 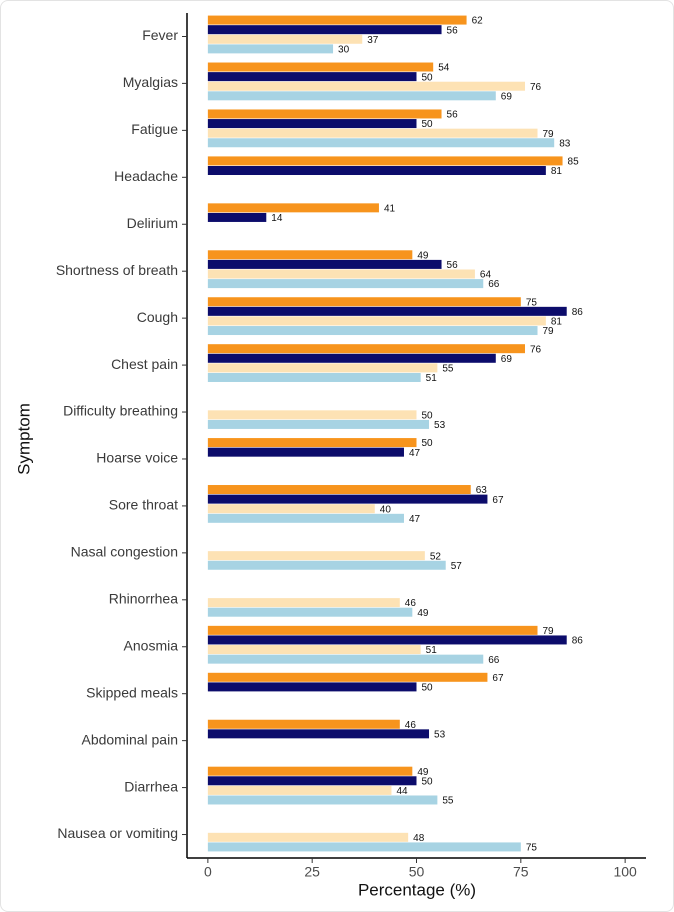 I want to click on value-label: 81, so click(x=557, y=171).